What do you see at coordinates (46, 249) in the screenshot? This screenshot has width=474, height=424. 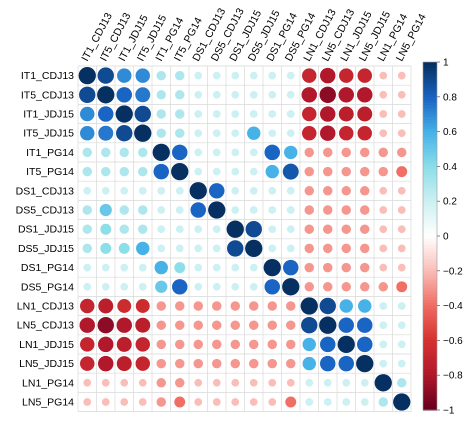 I see `row-label: DS5_JDJ15` at bounding box center [46, 249].